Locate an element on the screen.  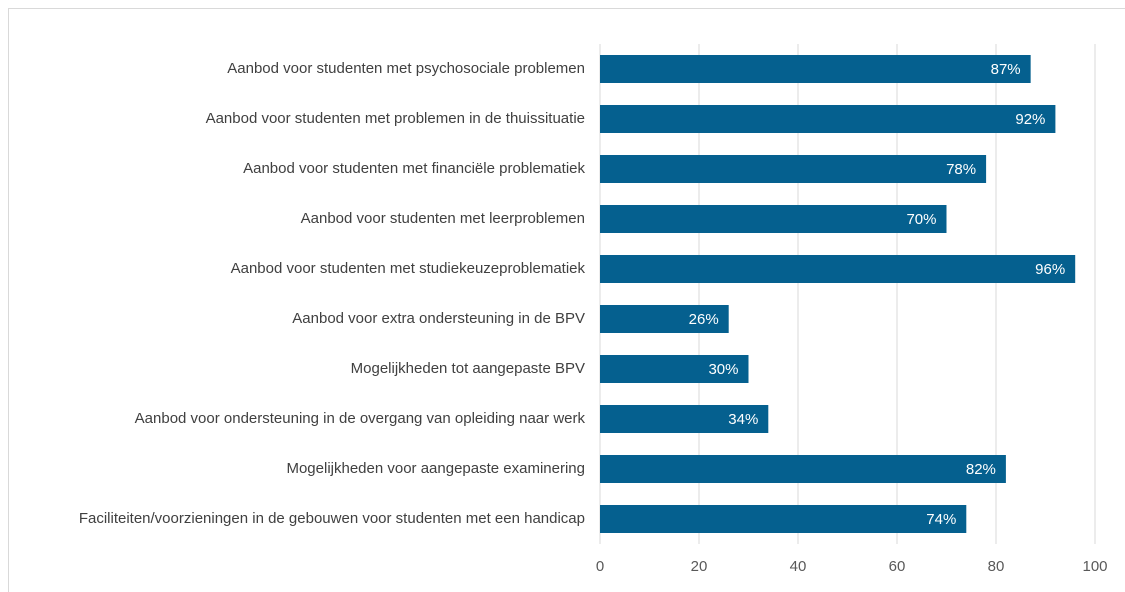
value-label: 87% is located at coordinates (1006, 69).